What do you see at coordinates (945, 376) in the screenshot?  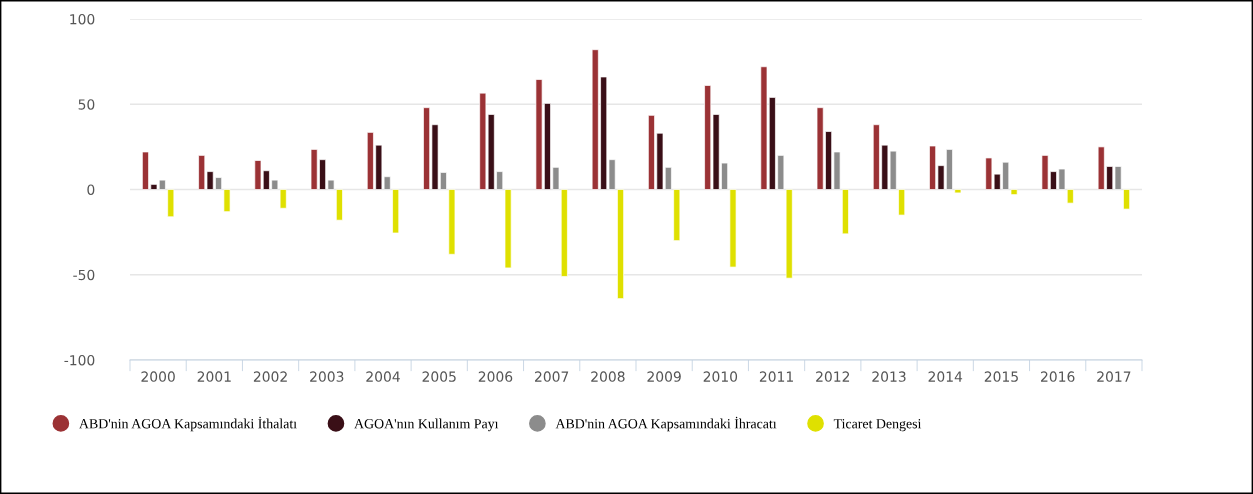 I see `x-tick-label: 2014` at bounding box center [945, 376].